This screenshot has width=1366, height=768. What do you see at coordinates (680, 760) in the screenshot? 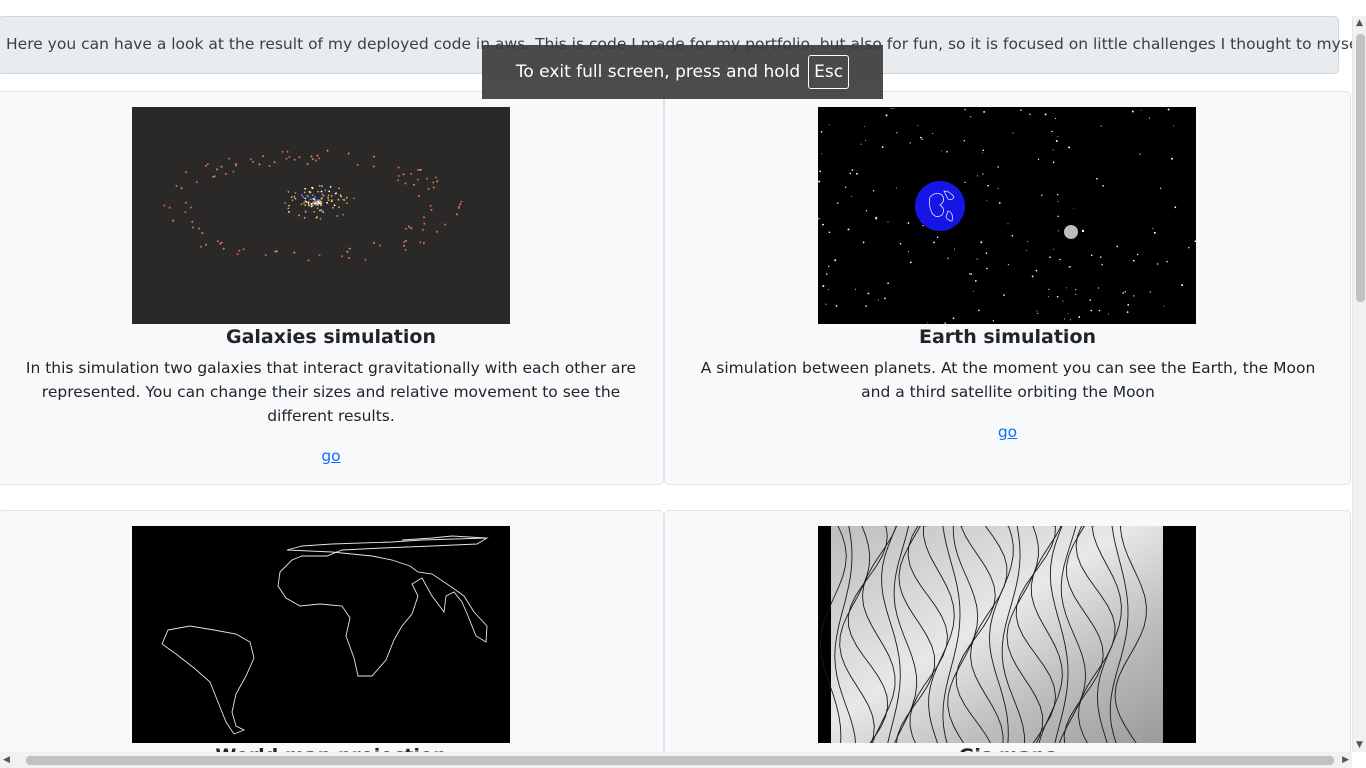
I see `horizontal-scroll-thumb` at bounding box center [680, 760].